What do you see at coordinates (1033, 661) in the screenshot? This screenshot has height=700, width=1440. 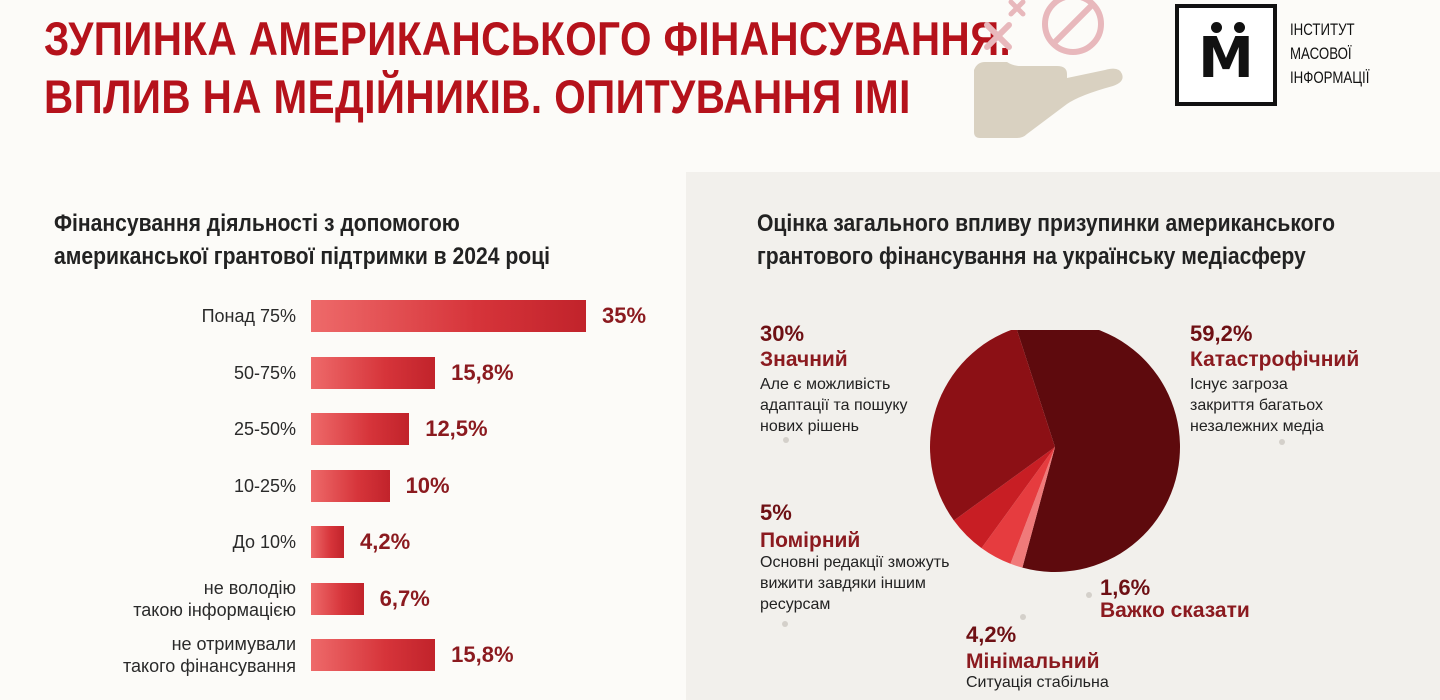 I see `pie-label-name-minimal: Мінімальний` at bounding box center [1033, 661].